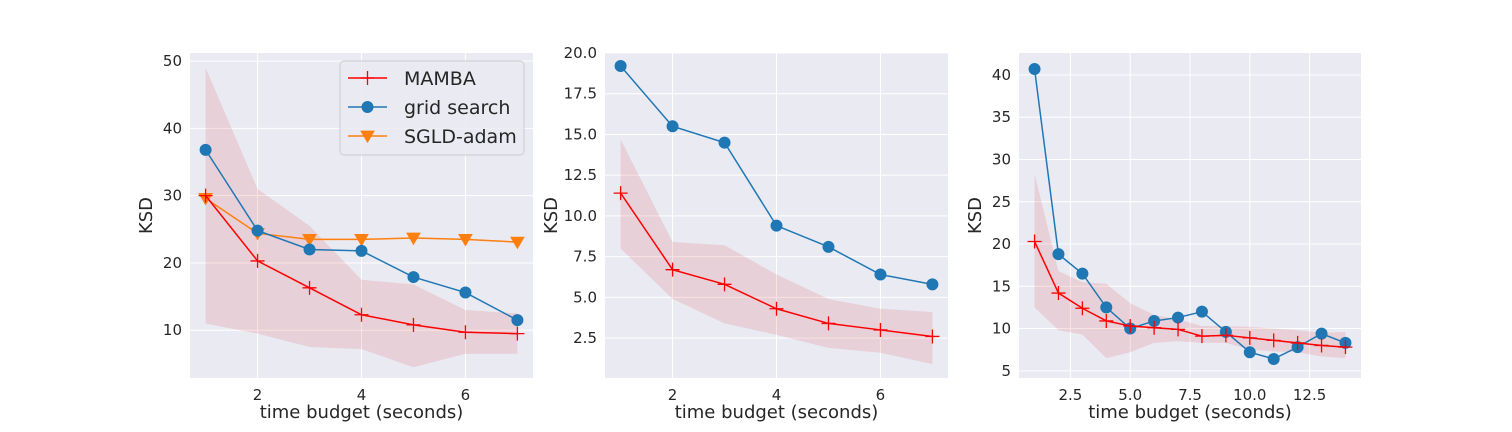  Describe the element at coordinates (367, 137) in the screenshot. I see `legend-marker-sgld-adam` at that location.